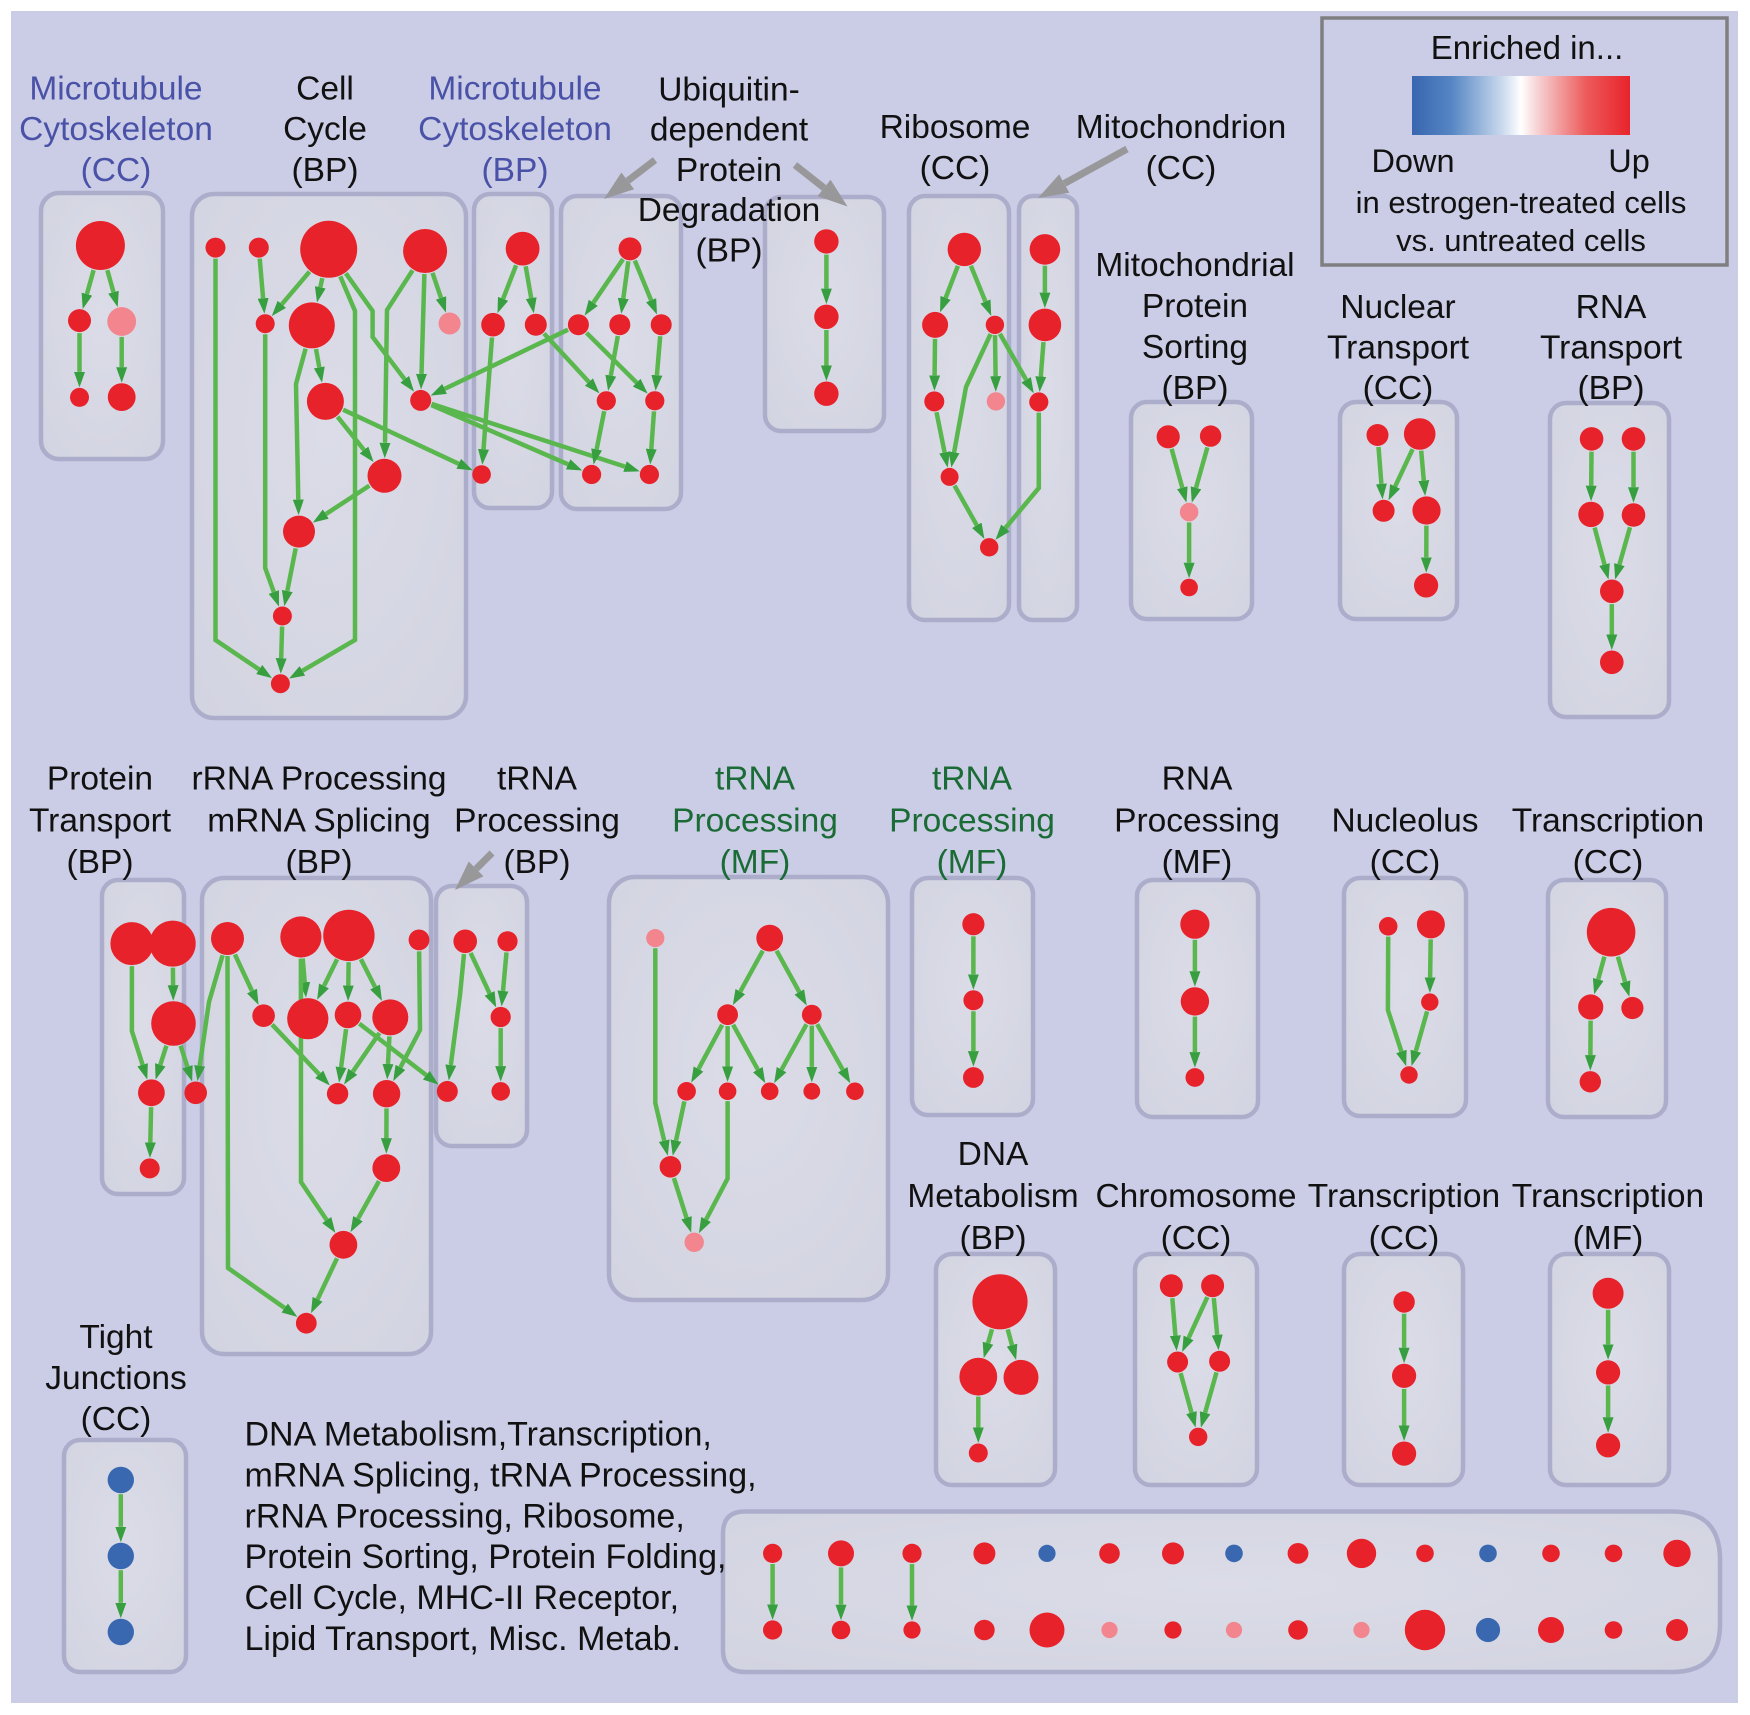  Describe the element at coordinates (1195, 1196) in the screenshot. I see `svg-text: Chromosome` at that location.